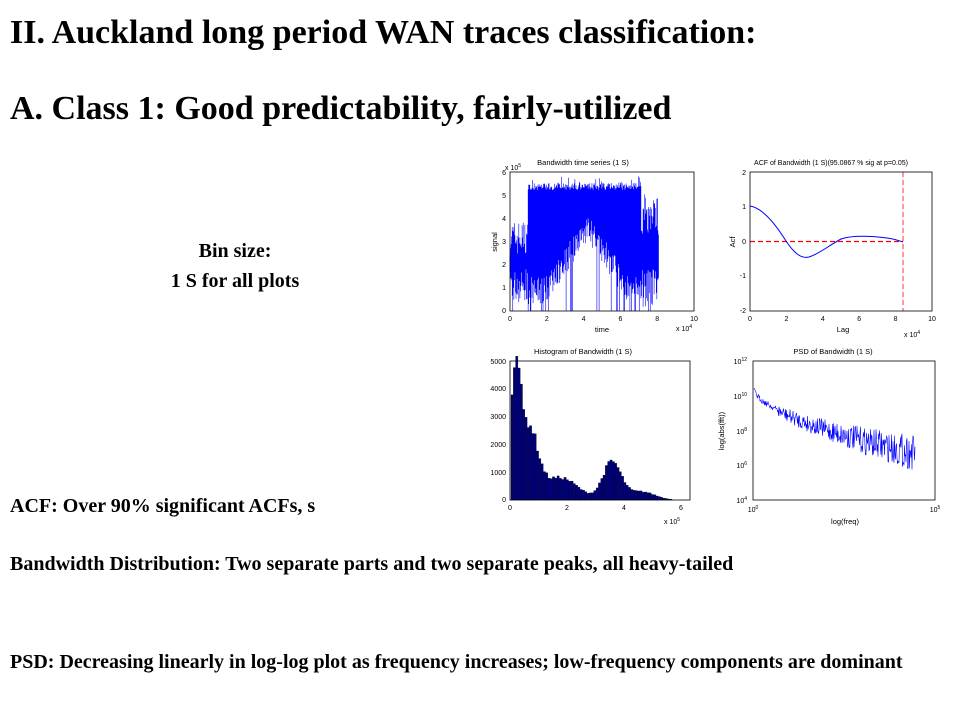  Describe the element at coordinates (932, 319) in the screenshot. I see `plot2-x-tick: 10` at that location.